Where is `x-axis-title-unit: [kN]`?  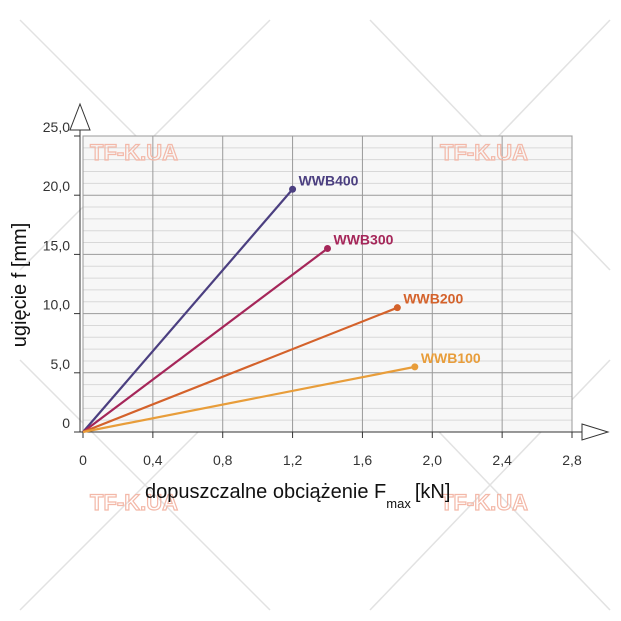
x-axis-title-unit: [kN] is located at coordinates (433, 492).